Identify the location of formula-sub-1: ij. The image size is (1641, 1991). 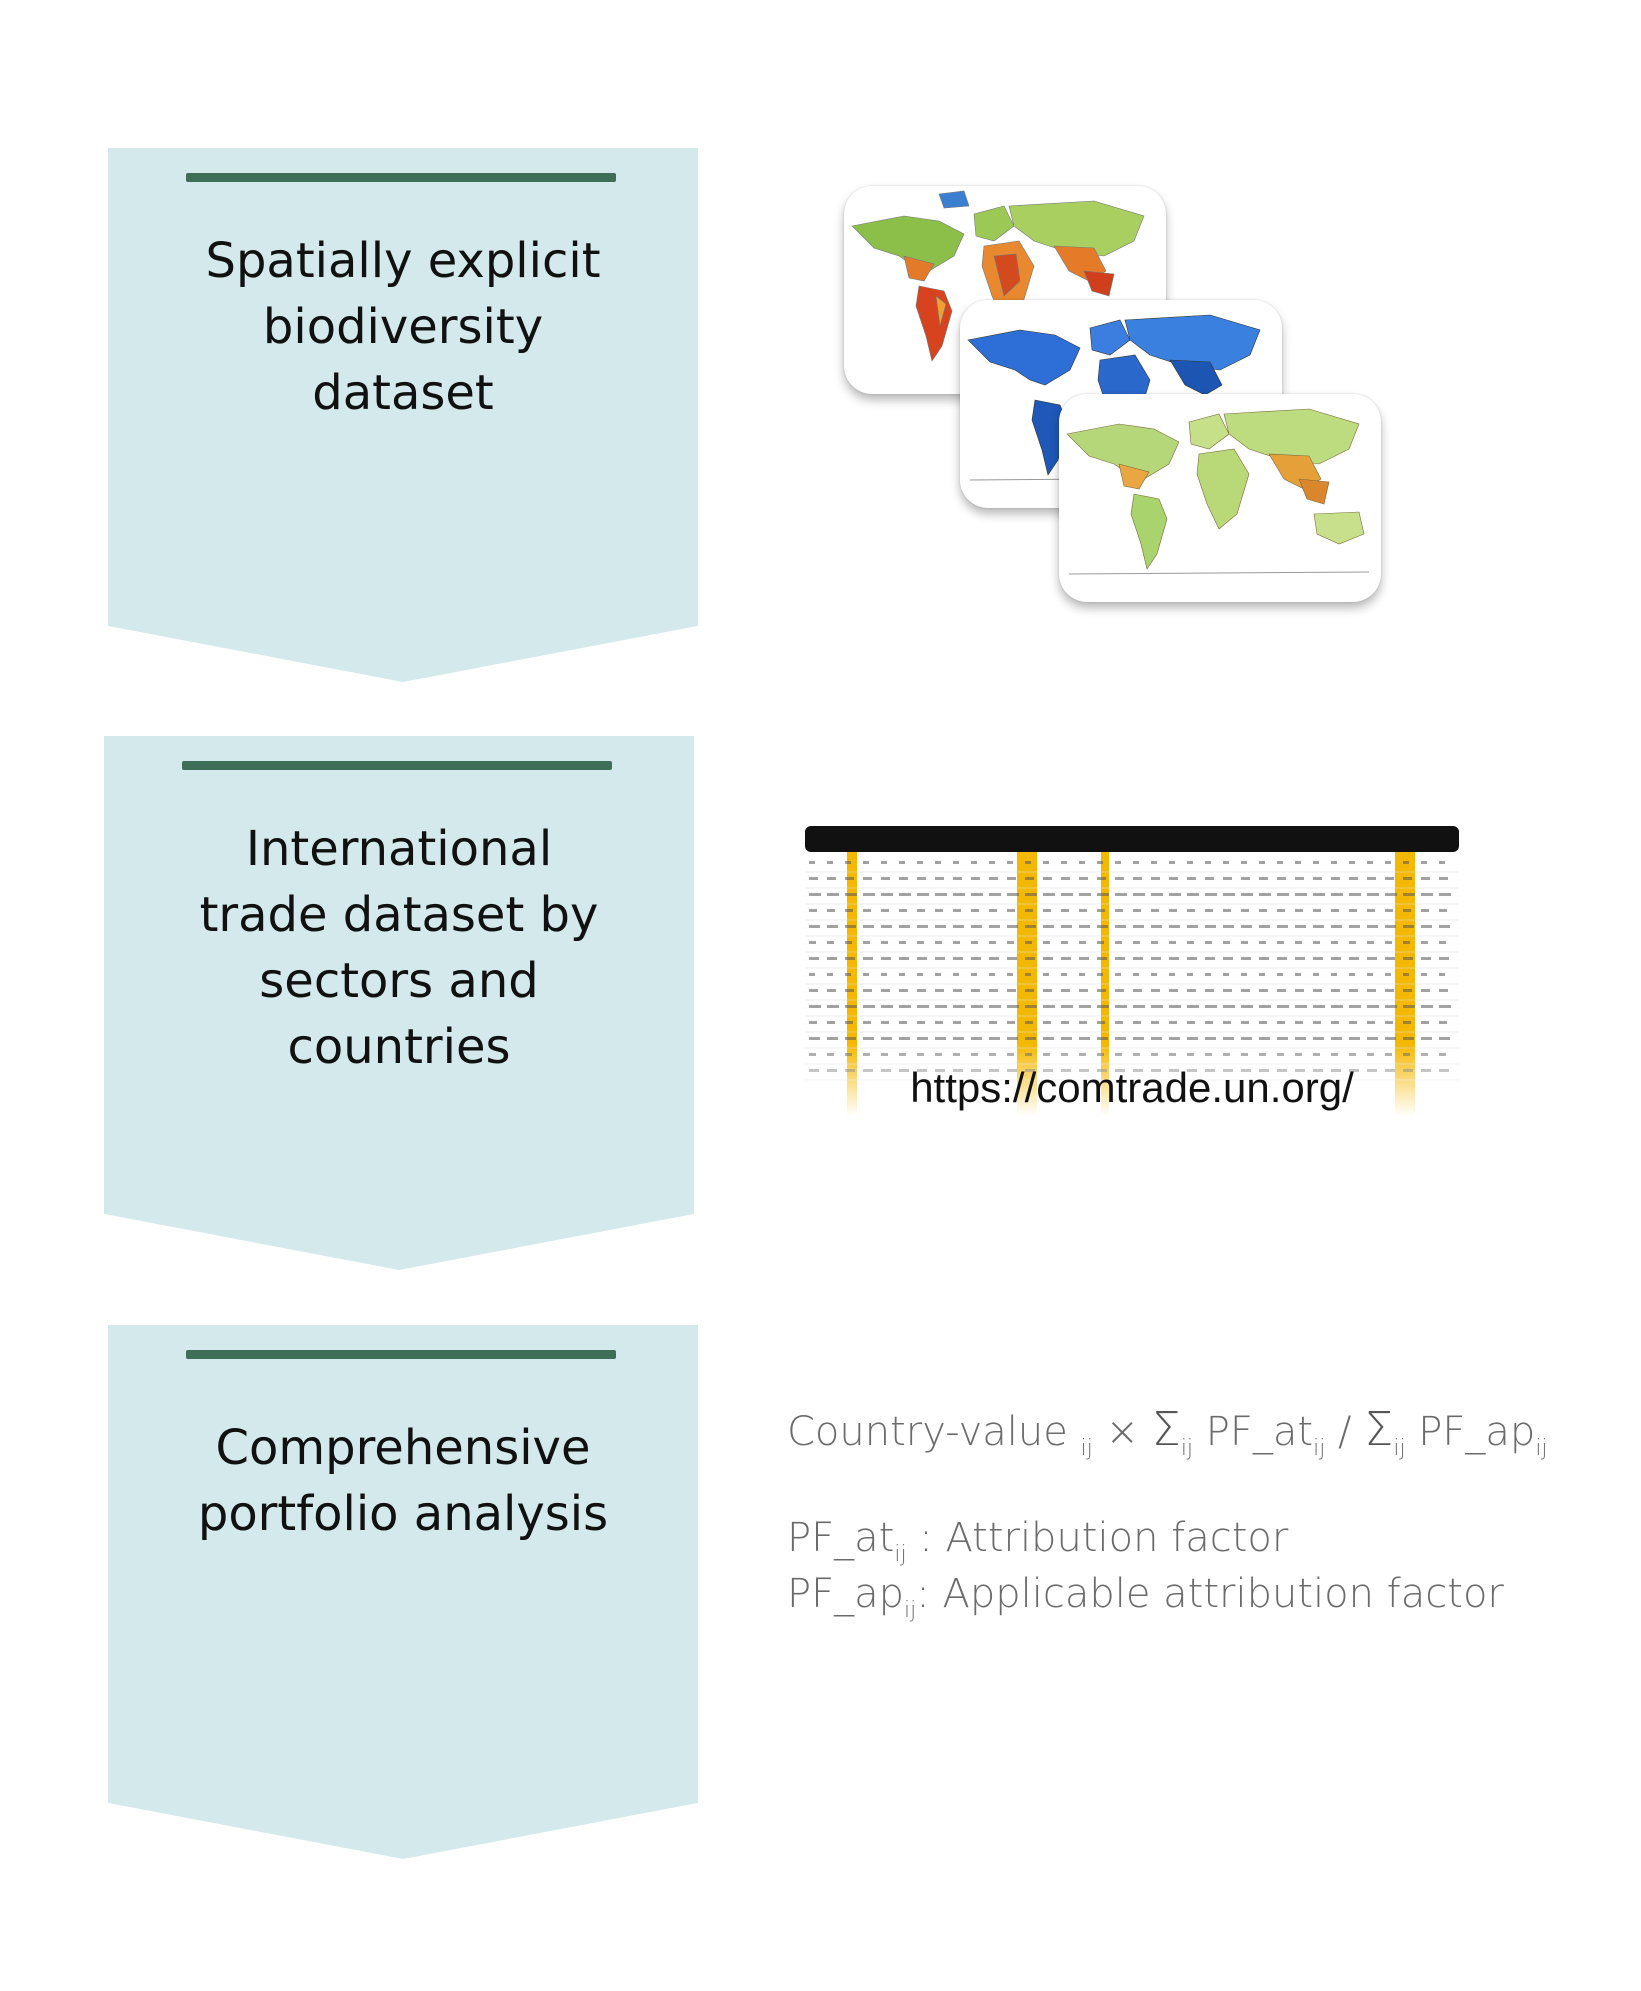
(1086, 1448).